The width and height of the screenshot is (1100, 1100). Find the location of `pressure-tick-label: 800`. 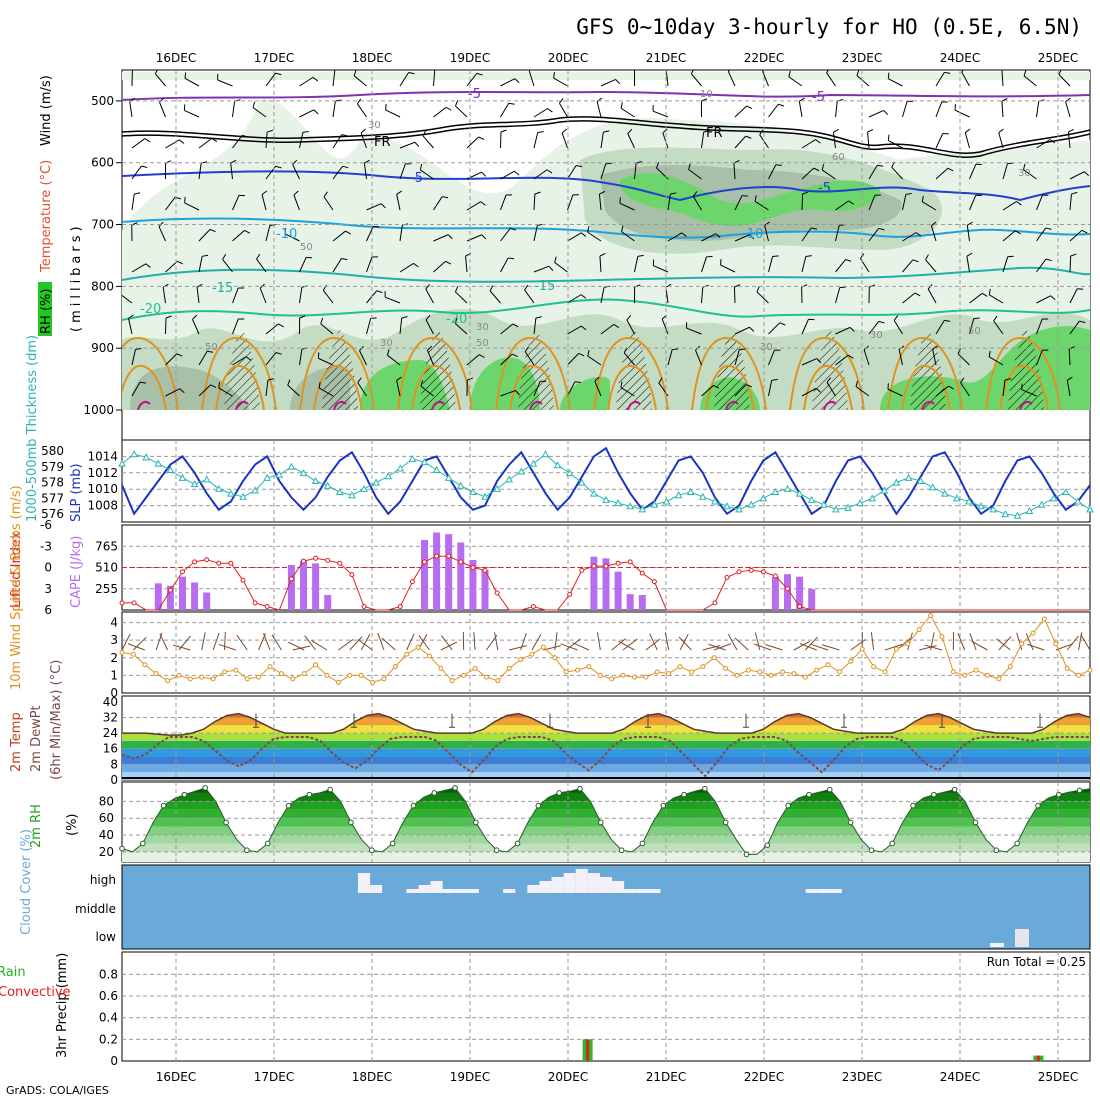

pressure-tick-label: 800 is located at coordinates (102, 286).